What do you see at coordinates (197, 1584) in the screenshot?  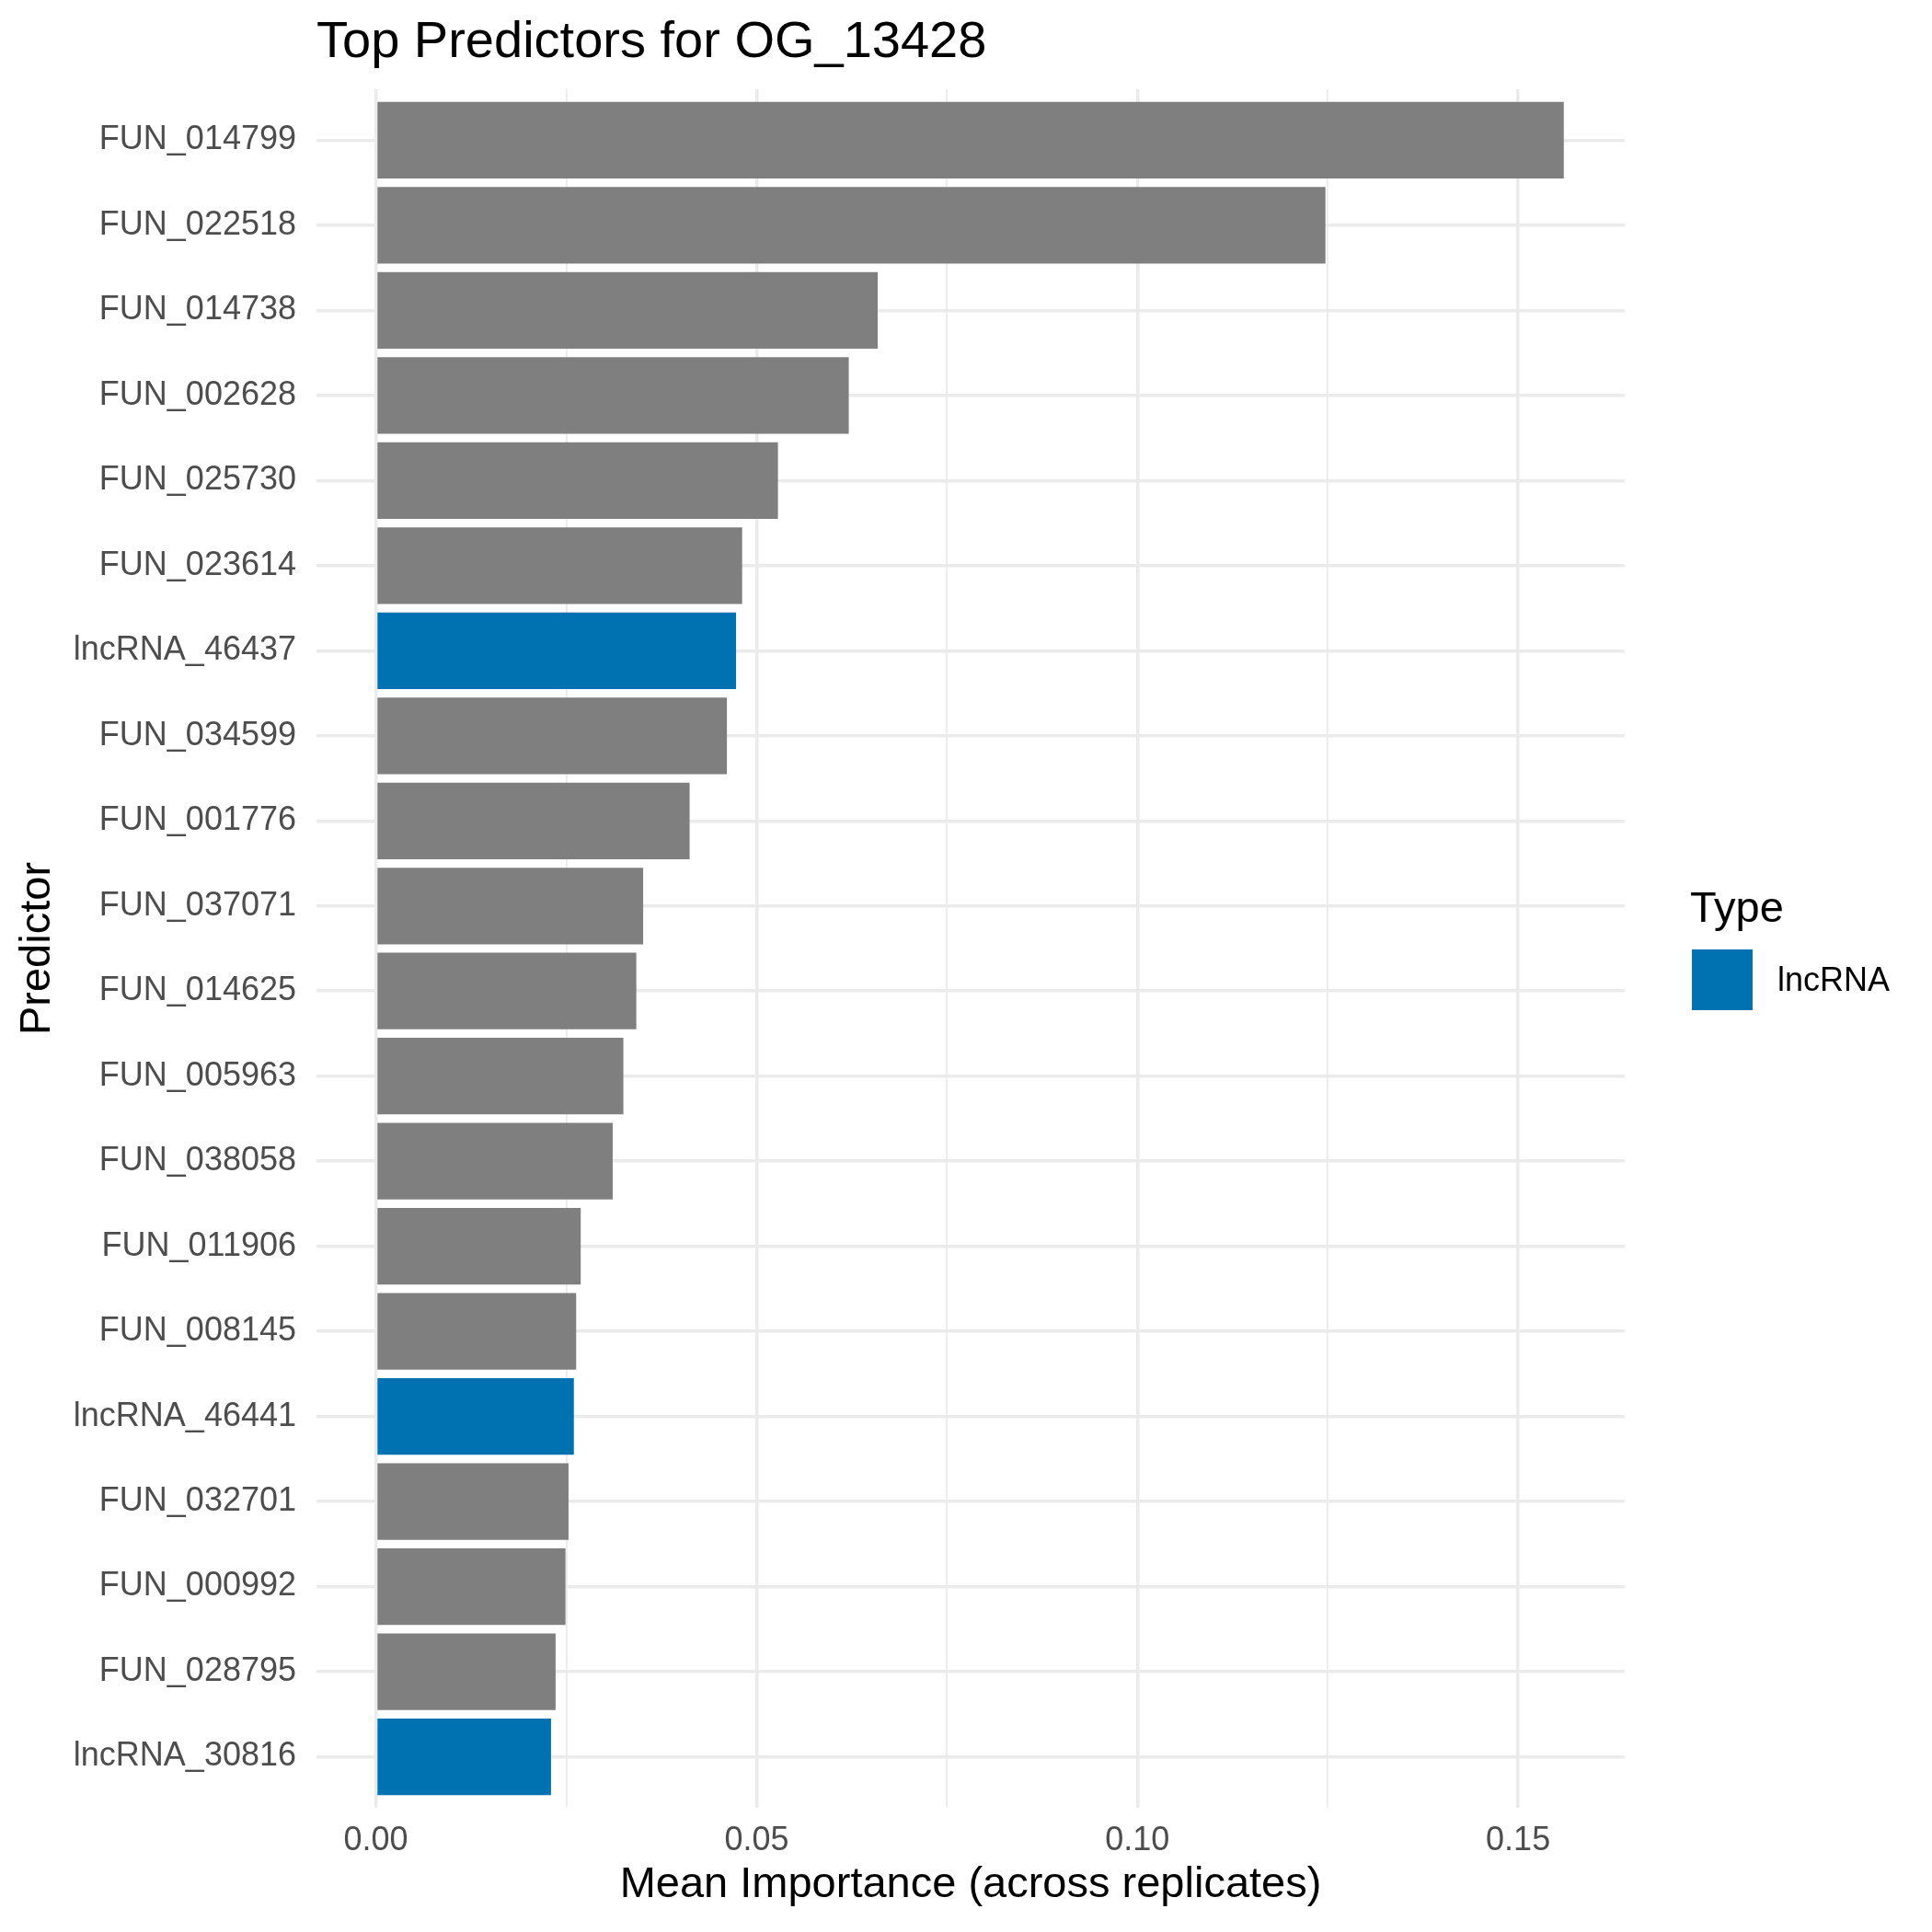 I see `y-tick-label: FUN_000992` at bounding box center [197, 1584].